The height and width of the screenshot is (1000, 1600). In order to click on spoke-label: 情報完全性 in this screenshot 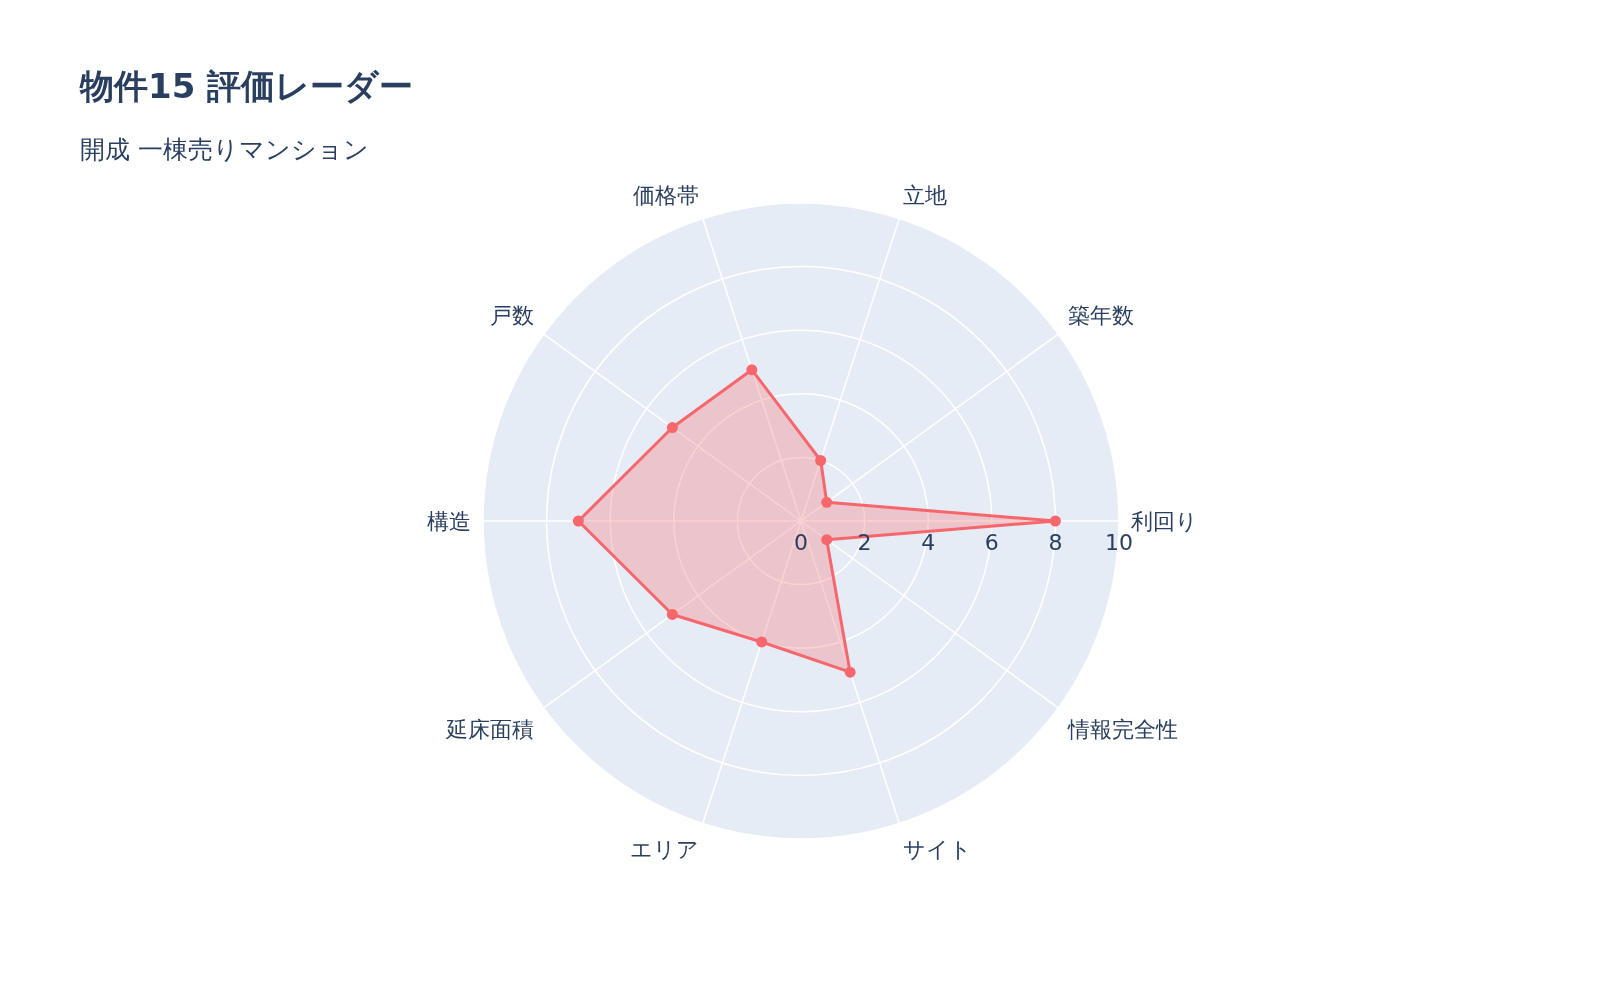, I will do `click(1122, 729)`.